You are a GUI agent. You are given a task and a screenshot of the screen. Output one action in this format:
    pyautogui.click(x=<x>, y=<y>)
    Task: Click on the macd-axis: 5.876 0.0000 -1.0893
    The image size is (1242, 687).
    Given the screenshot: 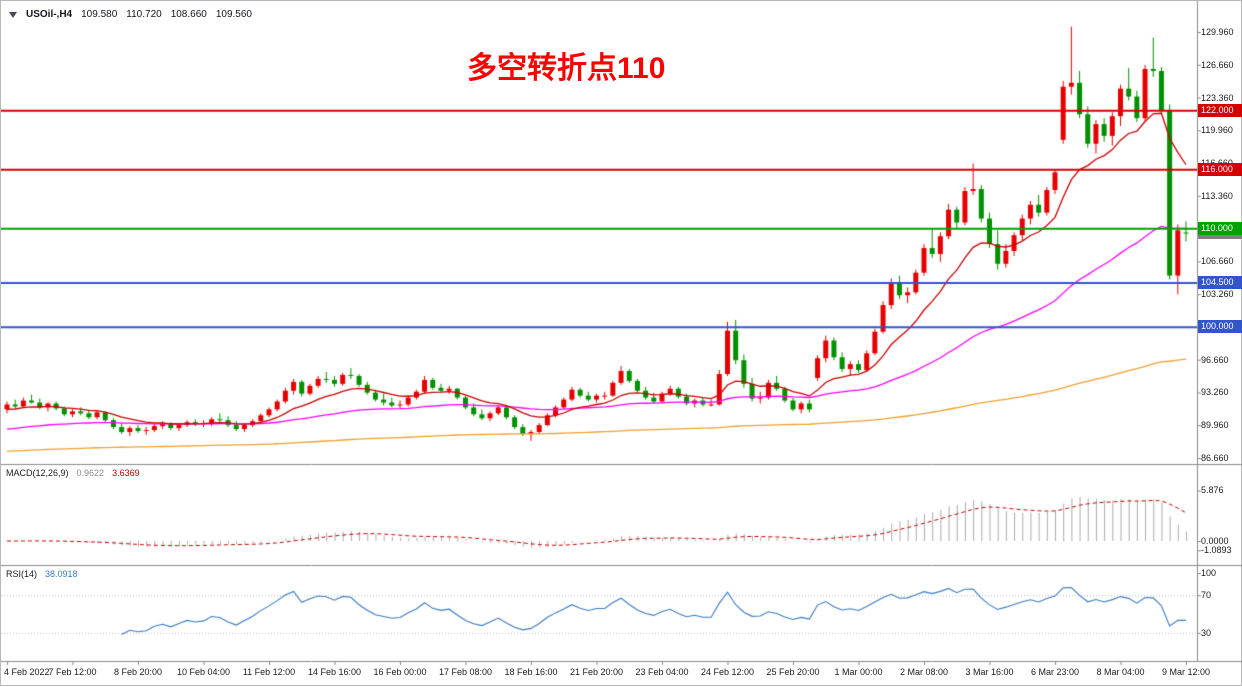 What is the action you would take?
    pyautogui.click(x=1219, y=515)
    